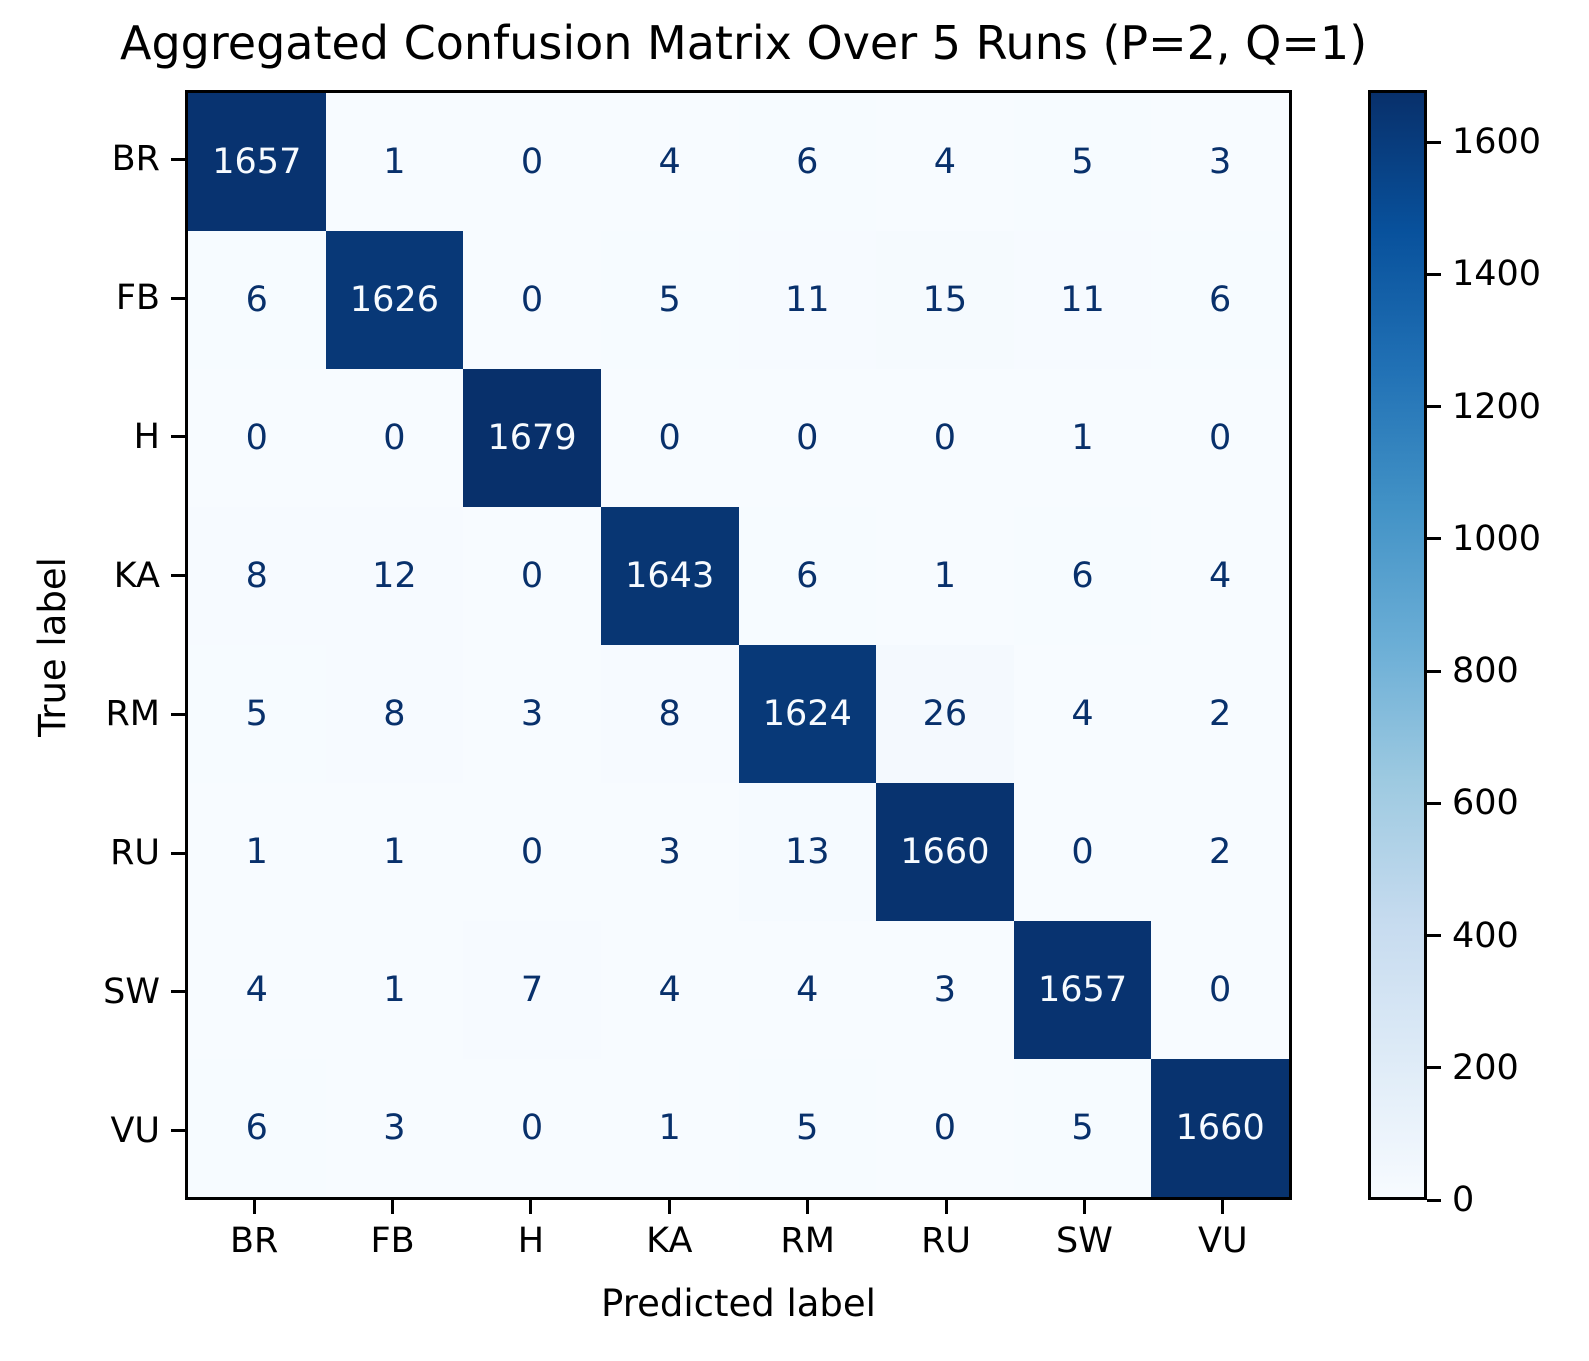 The width and height of the screenshot is (1589, 1361). Describe the element at coordinates (52, 647) in the screenshot. I see `y-axis-title: True label` at that location.